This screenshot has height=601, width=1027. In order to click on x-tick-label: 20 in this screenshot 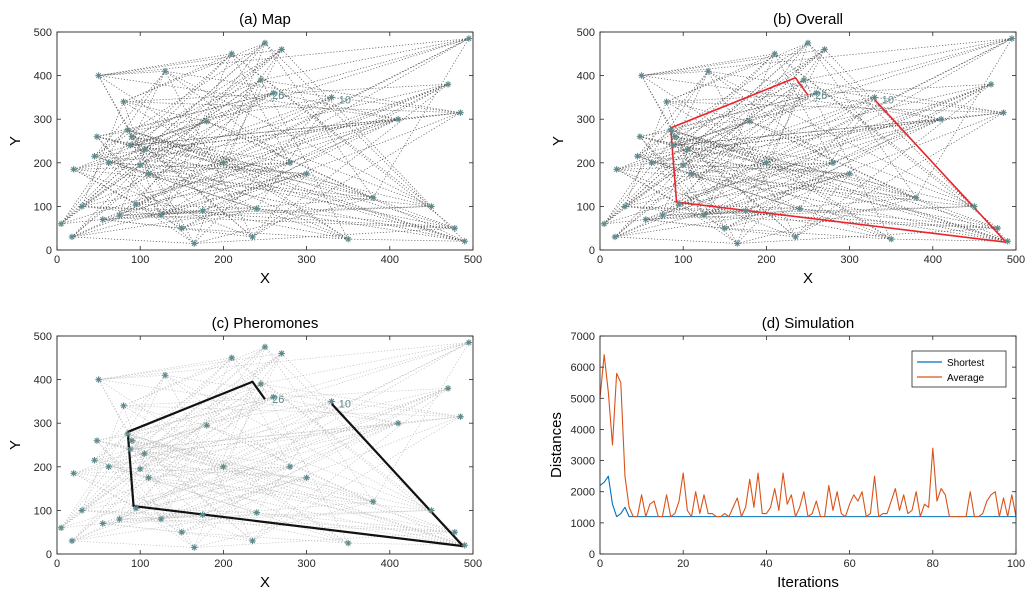, I will do `click(683, 564)`.